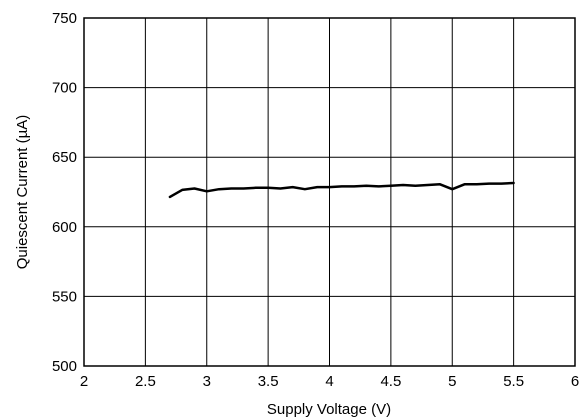  Describe the element at coordinates (64, 366) in the screenshot. I see `y-tick-label: 500` at that location.